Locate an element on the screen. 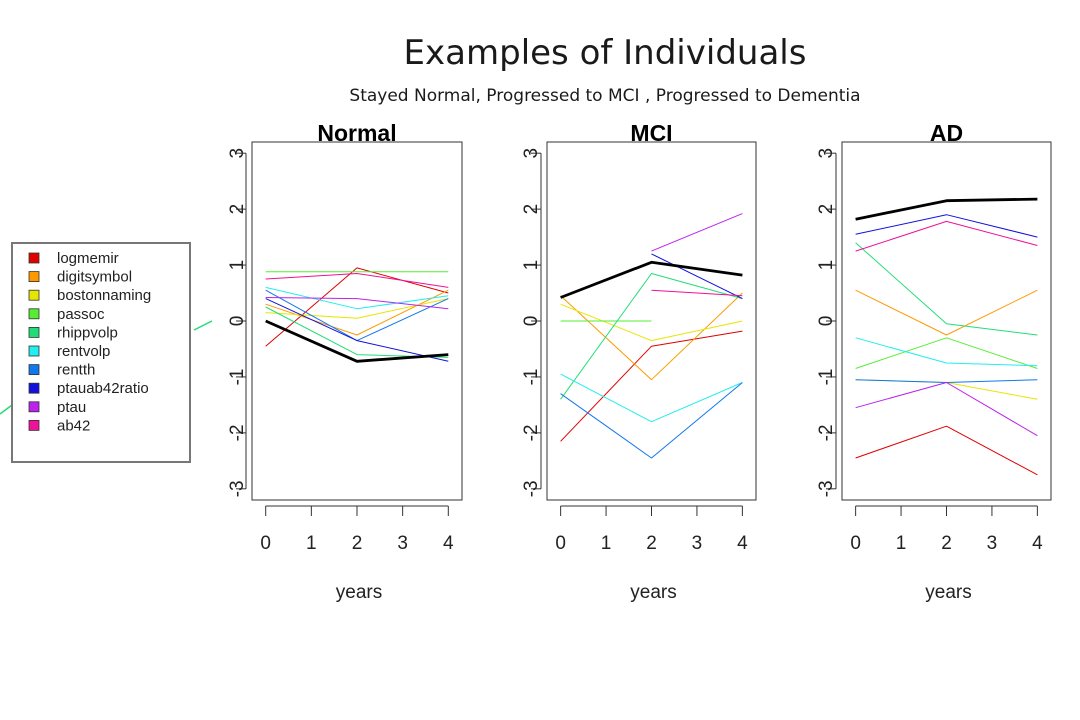 Image resolution: width=1080 pixels, height=720 pixels. legend-frame is located at coordinates (101, 352).